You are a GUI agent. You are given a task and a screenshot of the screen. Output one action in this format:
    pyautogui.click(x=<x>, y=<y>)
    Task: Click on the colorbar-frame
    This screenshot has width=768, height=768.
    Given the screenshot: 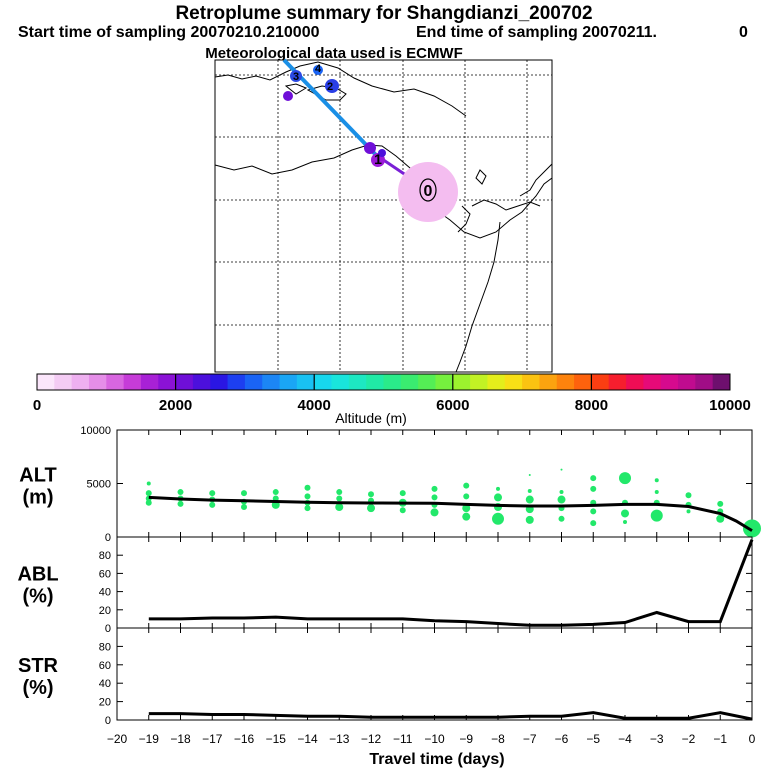 What is the action you would take?
    pyautogui.click(x=383, y=382)
    